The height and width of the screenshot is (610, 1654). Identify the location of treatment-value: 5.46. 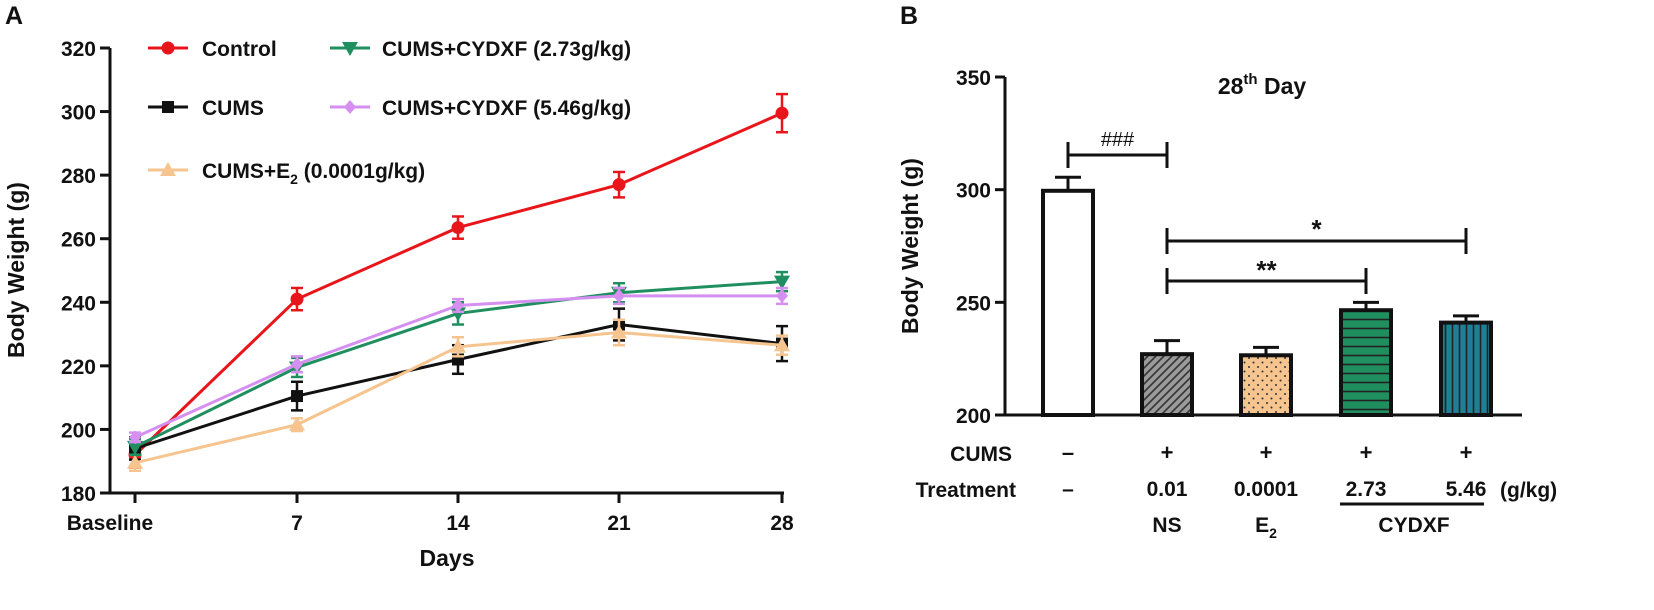
(1466, 489).